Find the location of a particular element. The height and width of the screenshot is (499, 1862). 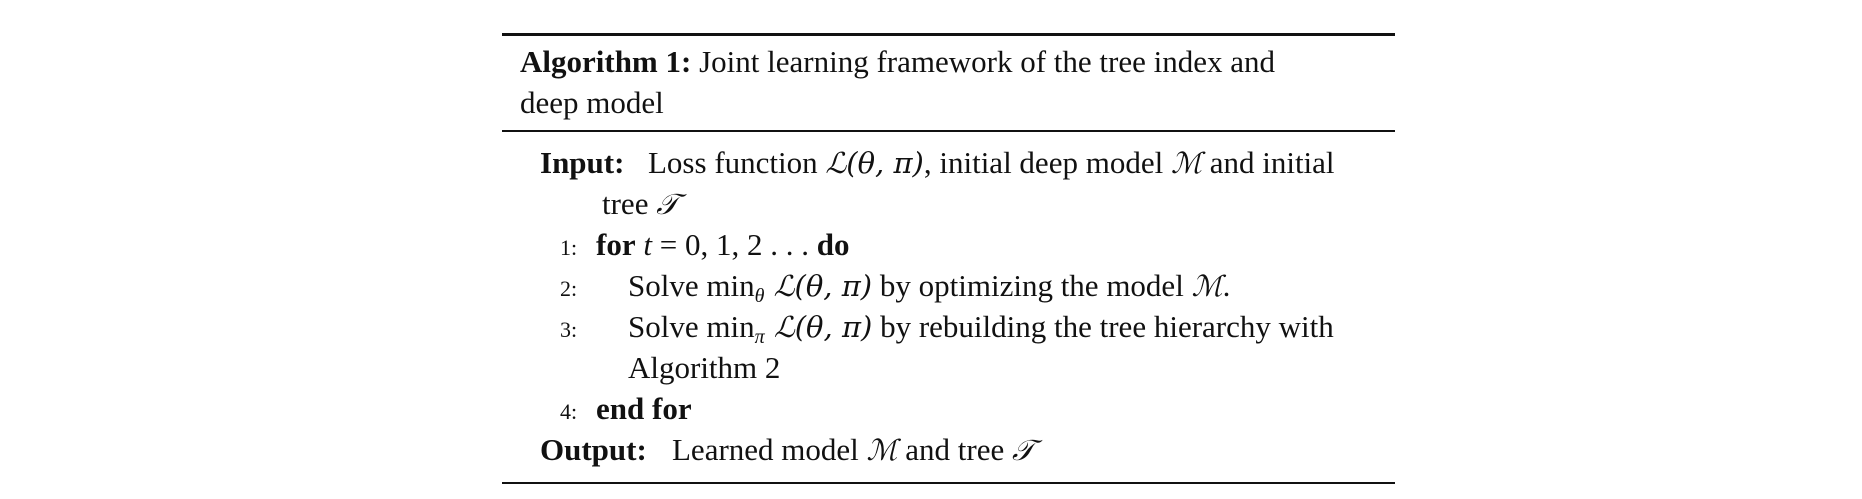

keyword-do: do is located at coordinates (833, 244).